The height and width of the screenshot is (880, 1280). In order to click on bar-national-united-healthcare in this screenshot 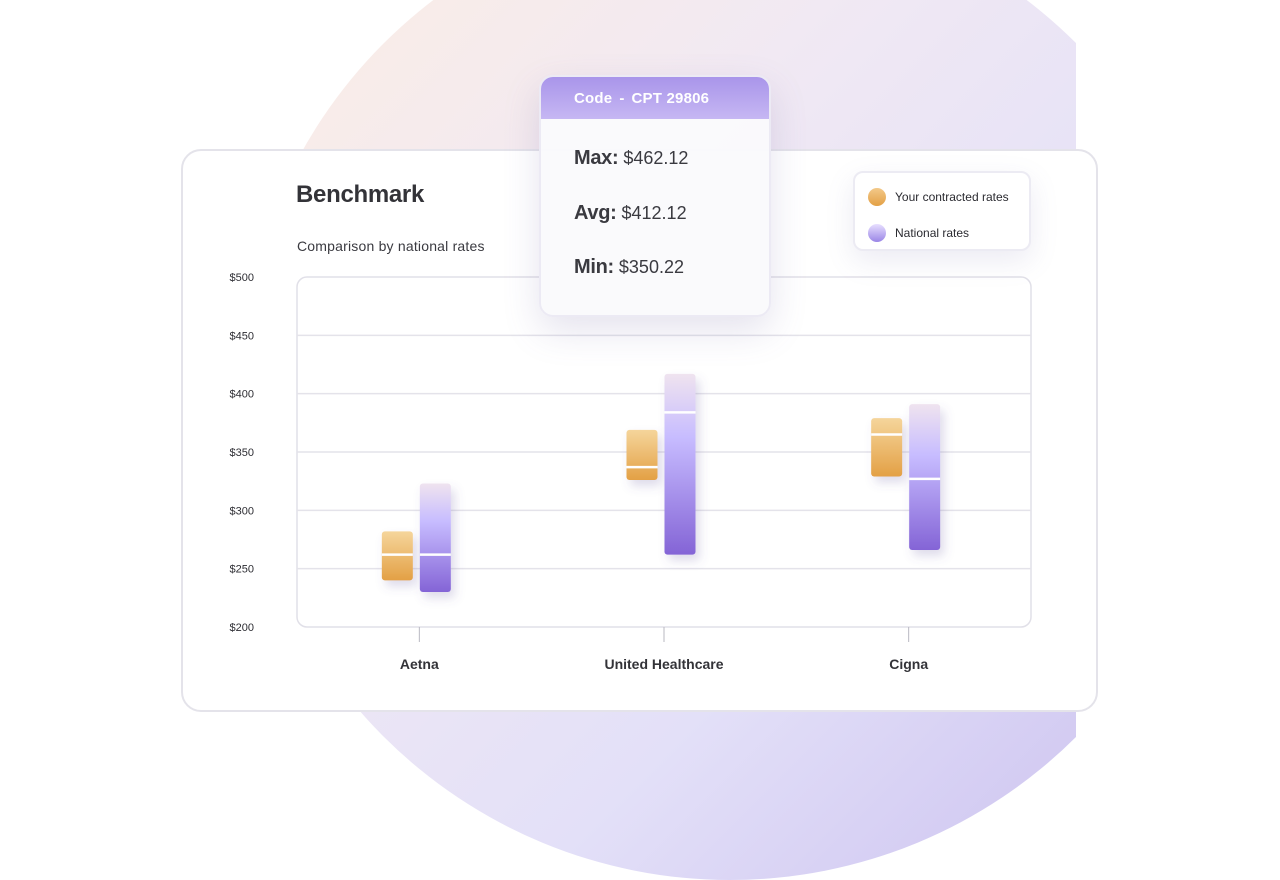, I will do `click(680, 464)`.